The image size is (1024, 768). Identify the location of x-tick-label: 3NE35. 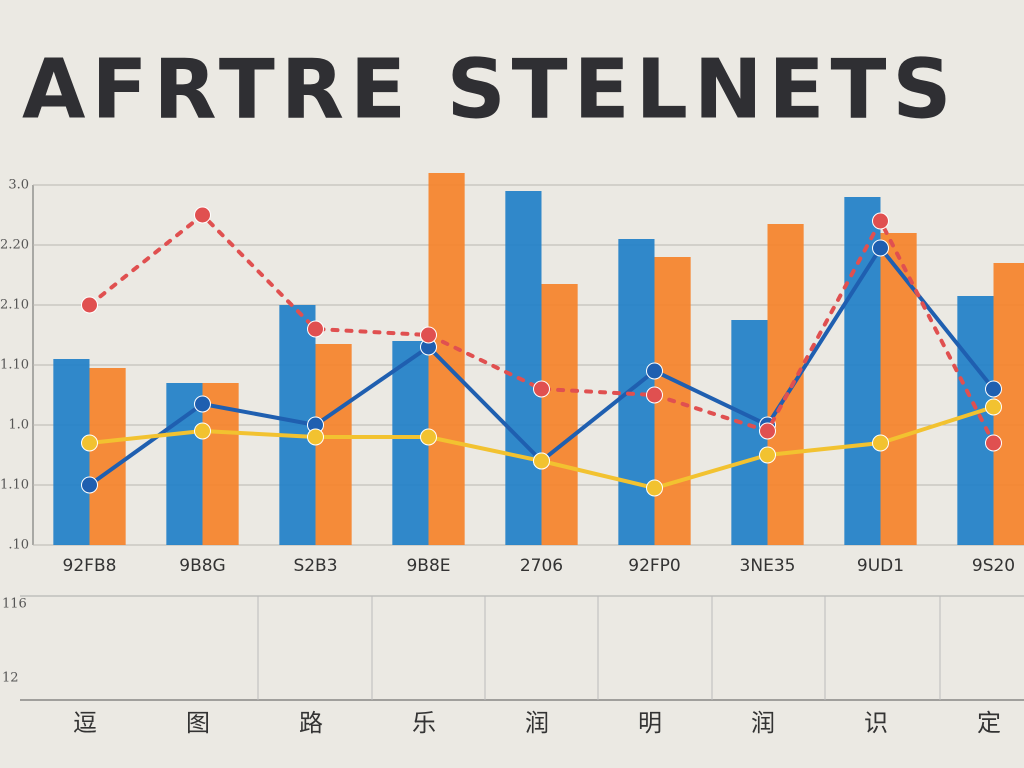
(768, 566).